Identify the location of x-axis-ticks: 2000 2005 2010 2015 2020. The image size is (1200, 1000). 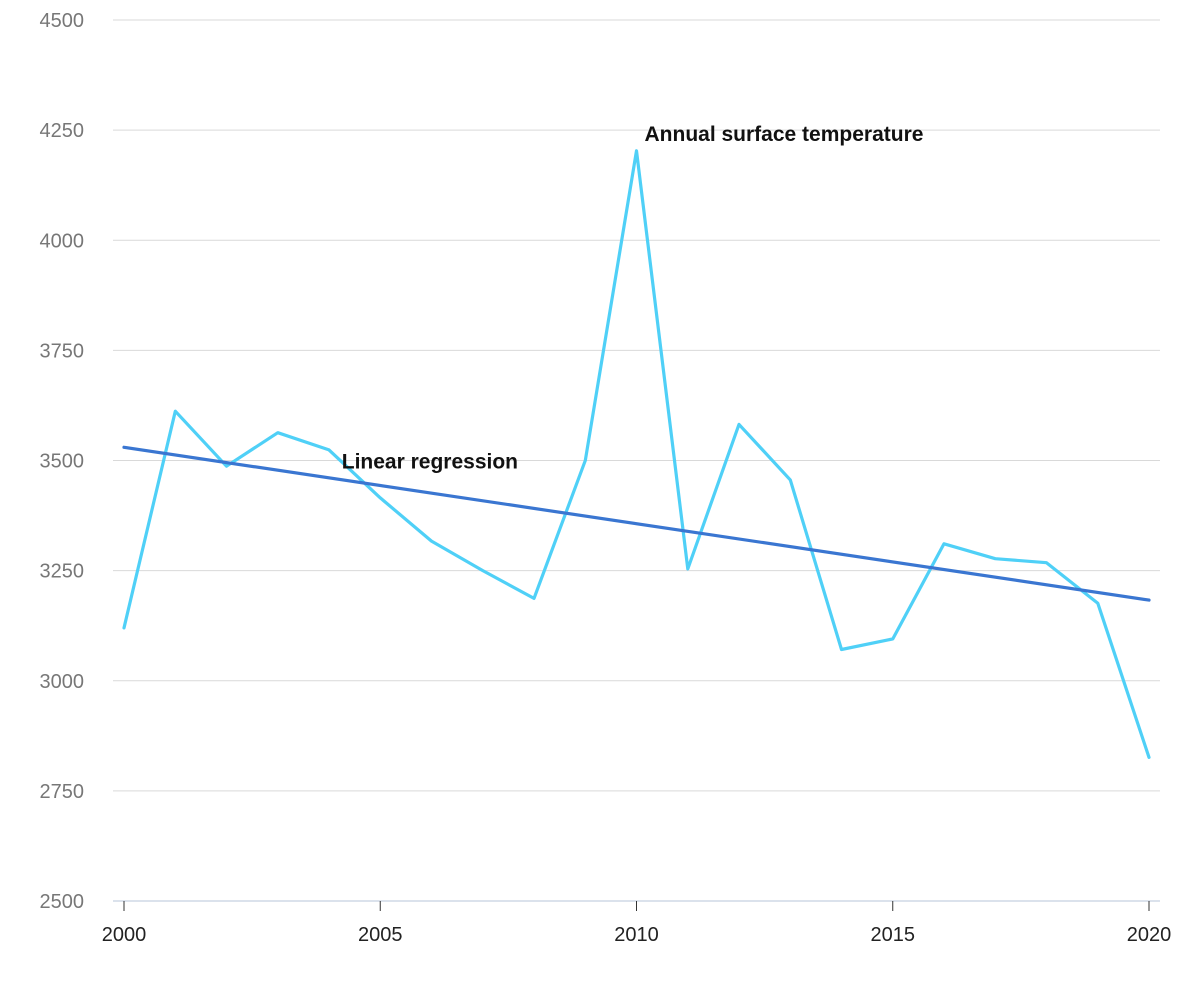
(637, 923).